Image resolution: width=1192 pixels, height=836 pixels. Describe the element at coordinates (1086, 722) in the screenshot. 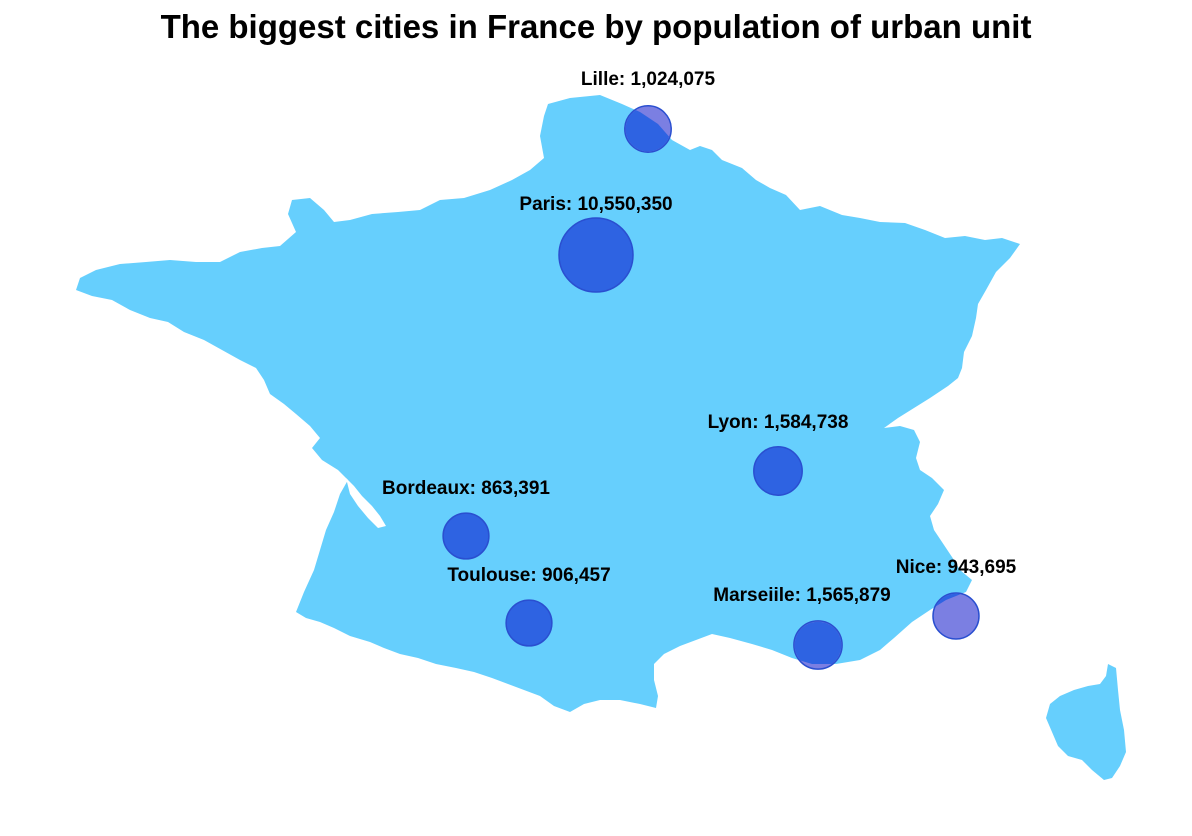

I see `corsica-shape` at that location.